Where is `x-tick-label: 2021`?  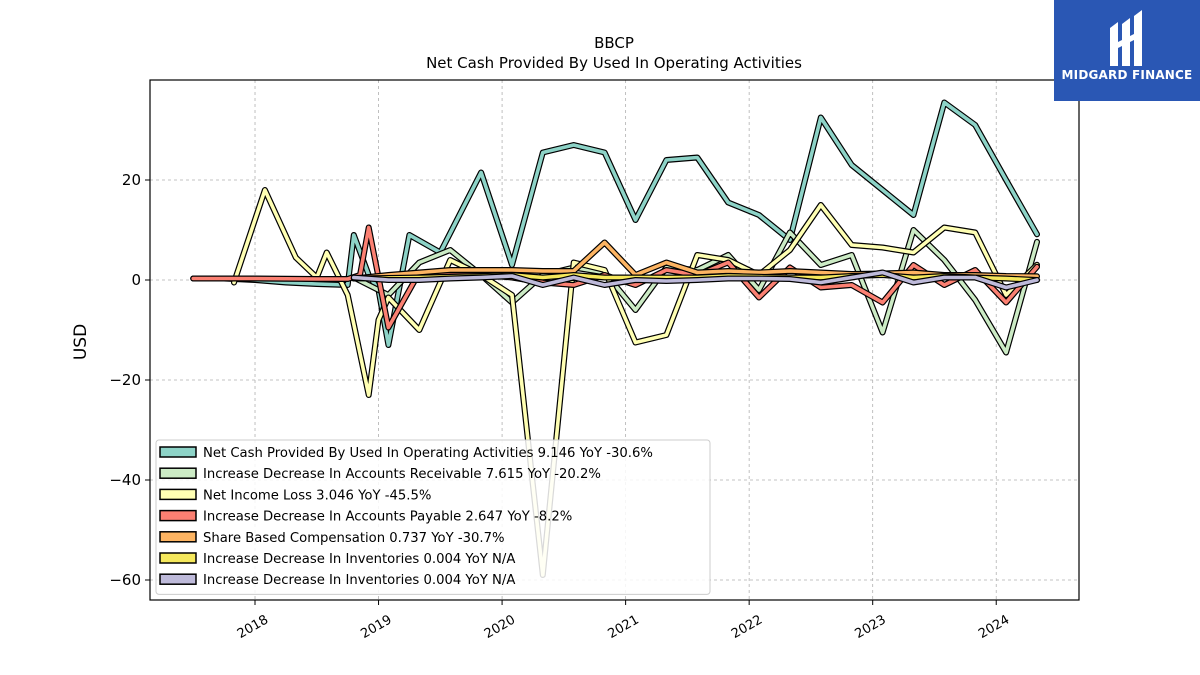 x-tick-label: 2021 is located at coordinates (623, 627).